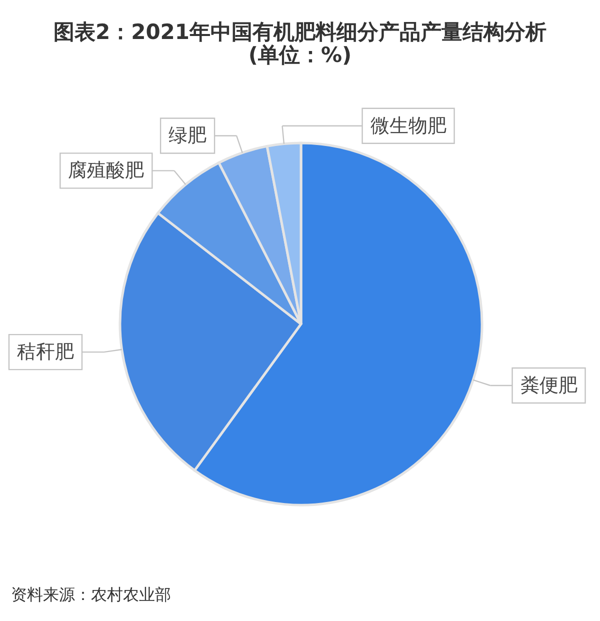  I want to click on slice-label: 秸秆肥, so click(45, 352).